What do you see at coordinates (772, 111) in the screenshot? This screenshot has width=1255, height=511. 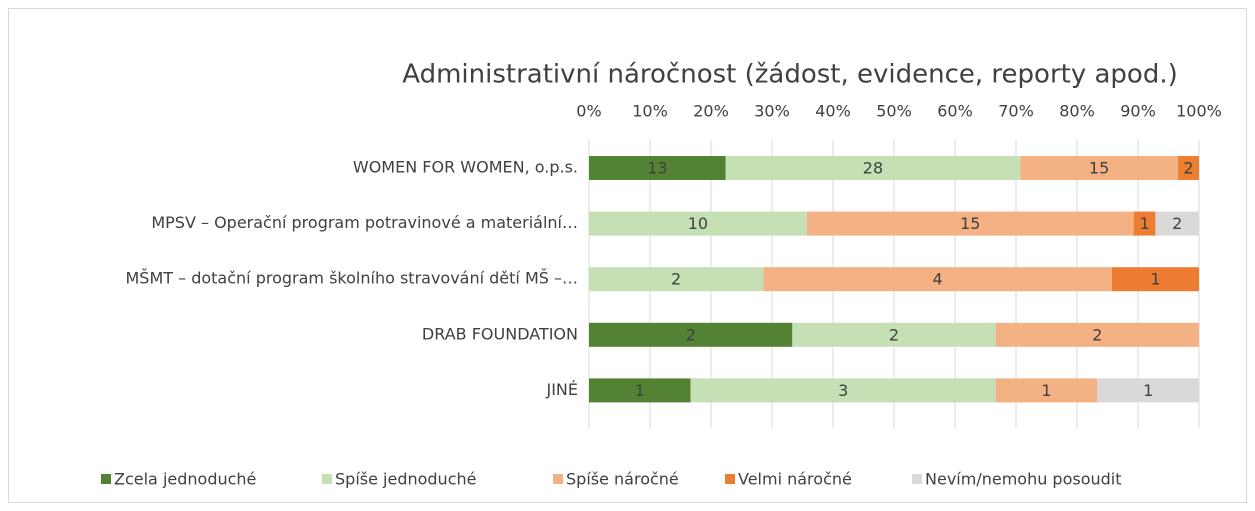 I see `x-tick-label: 30%` at bounding box center [772, 111].